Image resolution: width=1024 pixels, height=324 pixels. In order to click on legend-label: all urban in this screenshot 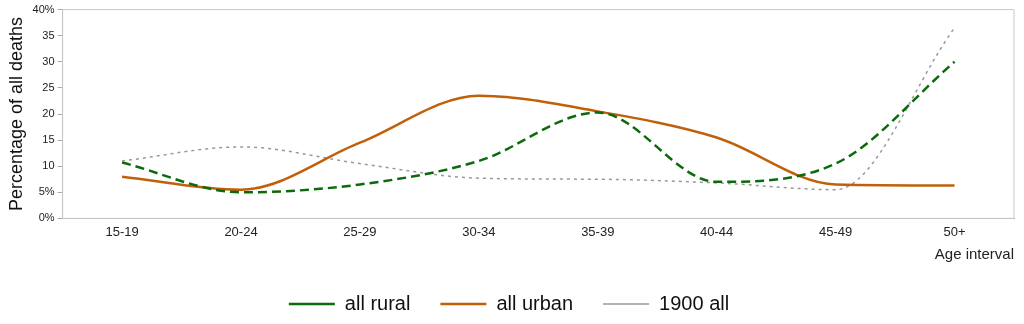, I will do `click(535, 302)`.